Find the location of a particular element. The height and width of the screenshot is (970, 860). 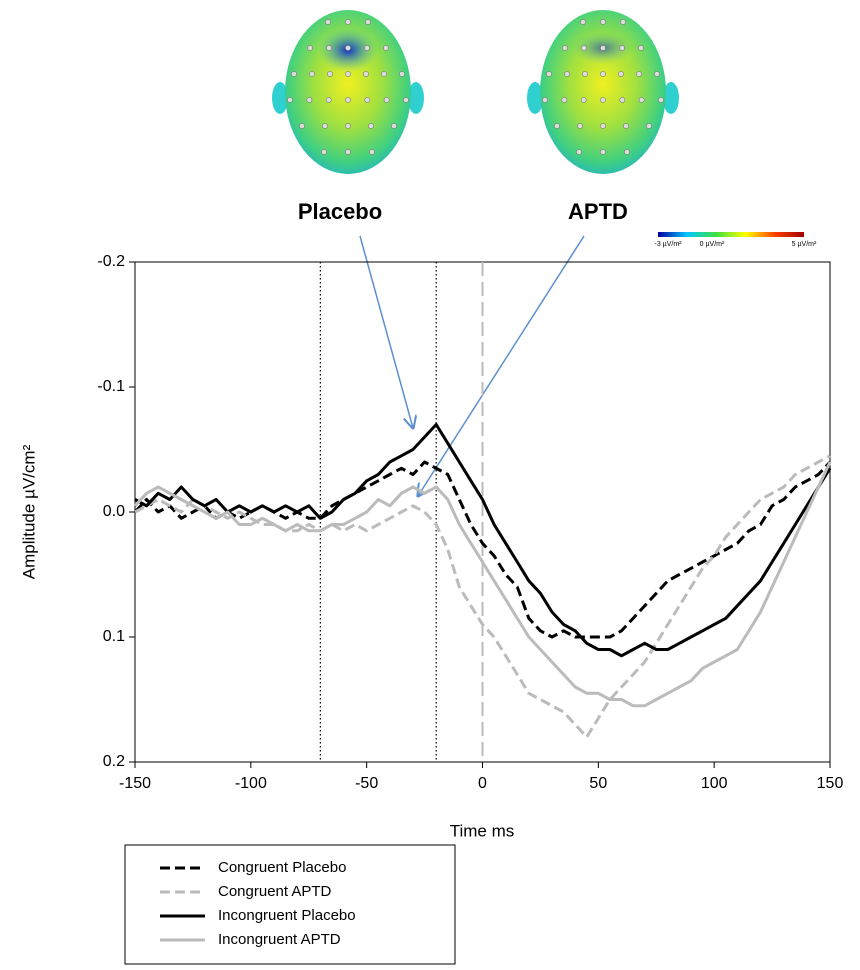

series-line is located at coordinates (482, 549).